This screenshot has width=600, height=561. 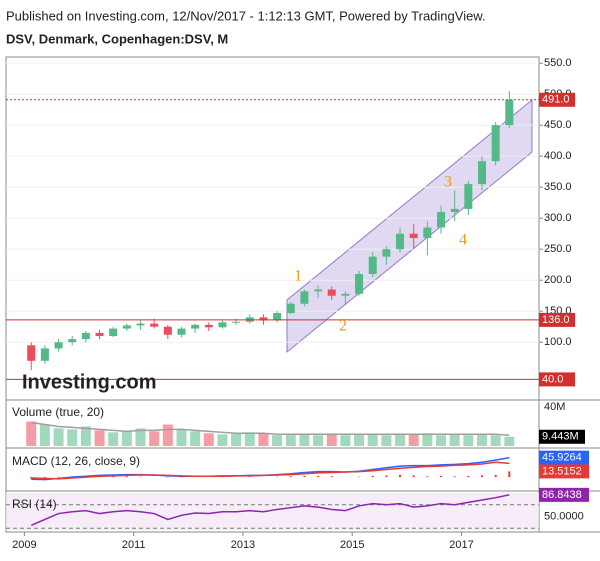 I want to click on annotation: 2, so click(x=343, y=326).